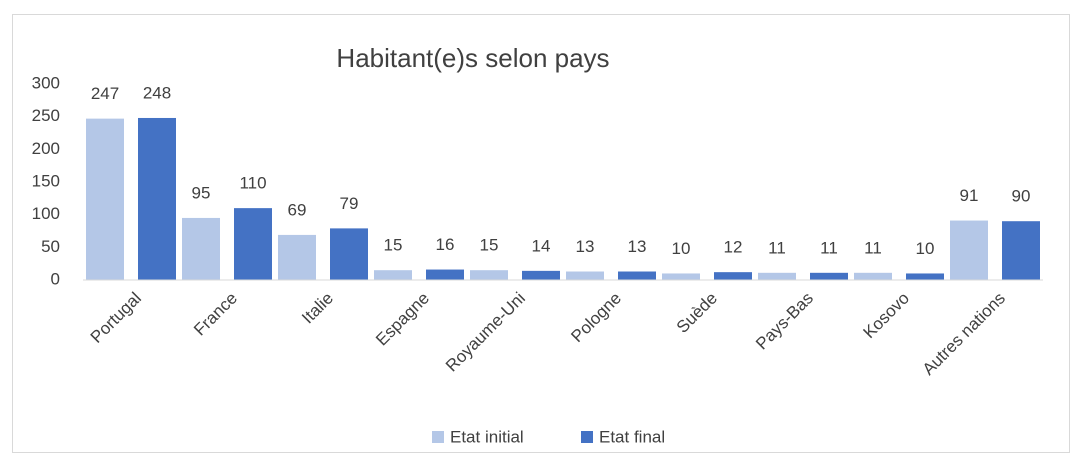  What do you see at coordinates (46, 180) in the screenshot?
I see `y-tick-label: 150` at bounding box center [46, 180].